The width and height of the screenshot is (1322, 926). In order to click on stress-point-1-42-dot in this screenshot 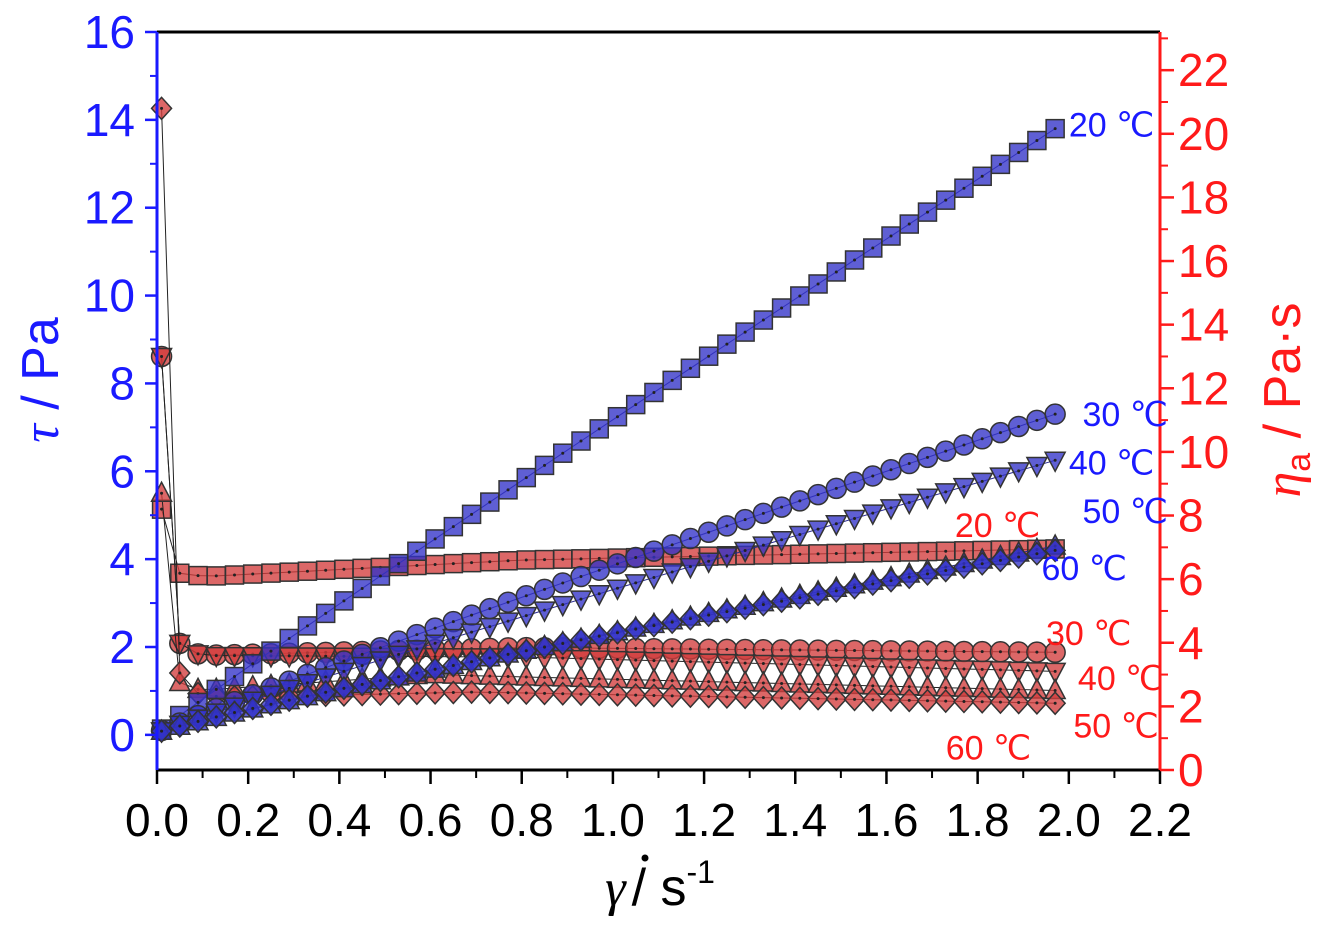, I will do `click(927, 457)`.